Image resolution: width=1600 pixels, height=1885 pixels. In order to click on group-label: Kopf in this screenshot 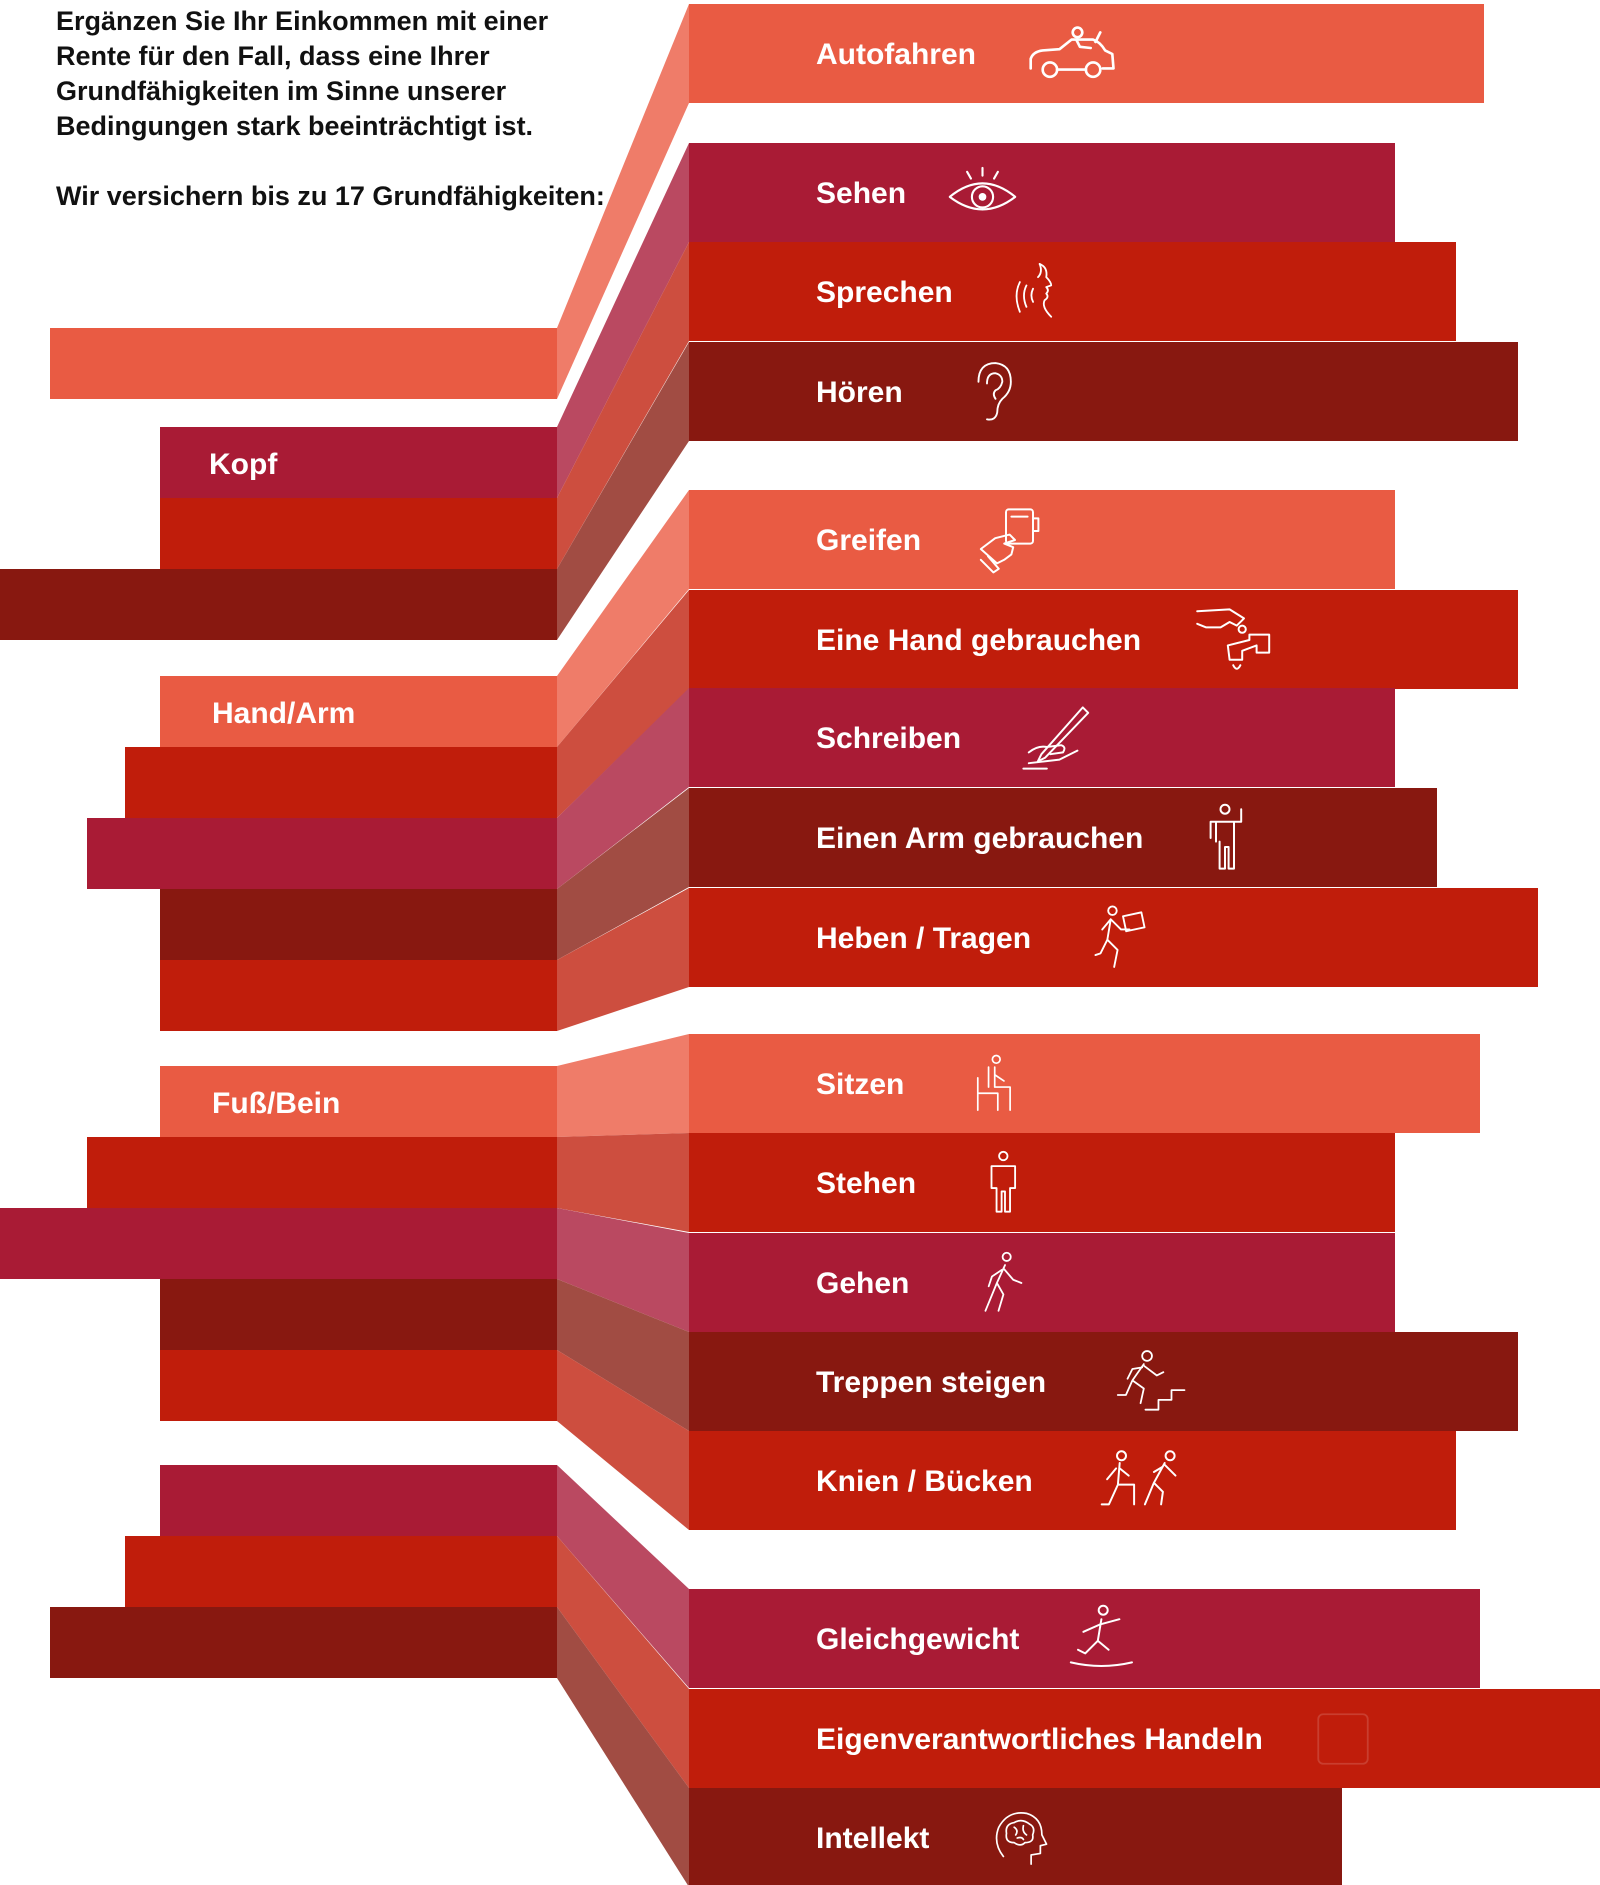, I will do `click(243, 464)`.